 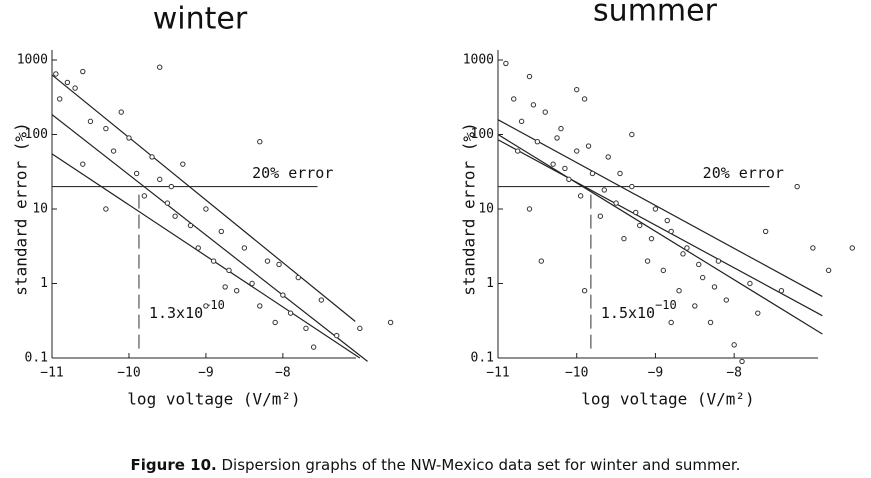 What do you see at coordinates (206, 373) in the screenshot?
I see `x-tick-label: −9` at bounding box center [206, 373].